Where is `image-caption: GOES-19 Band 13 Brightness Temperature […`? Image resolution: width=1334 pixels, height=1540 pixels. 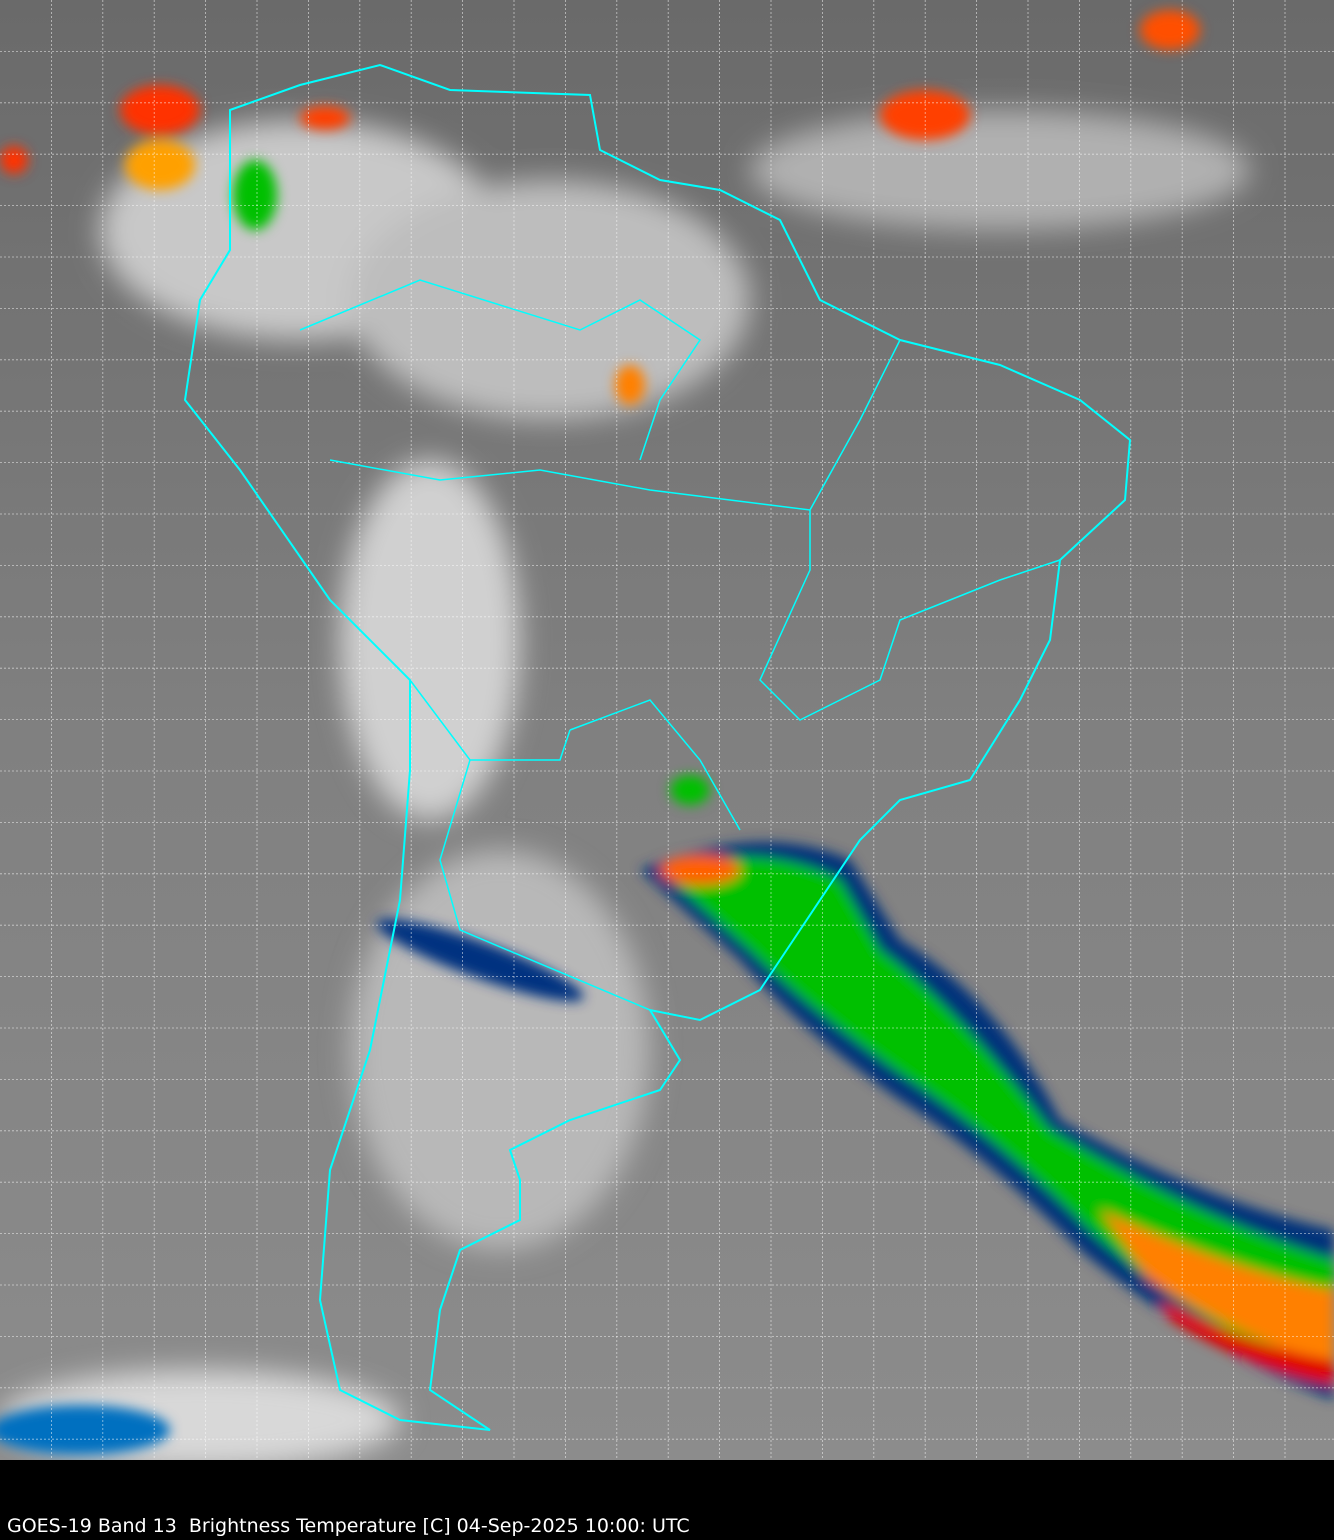
image-caption: GOES-19 Band 13 Brightness Temperature [… is located at coordinates (348, 1526).